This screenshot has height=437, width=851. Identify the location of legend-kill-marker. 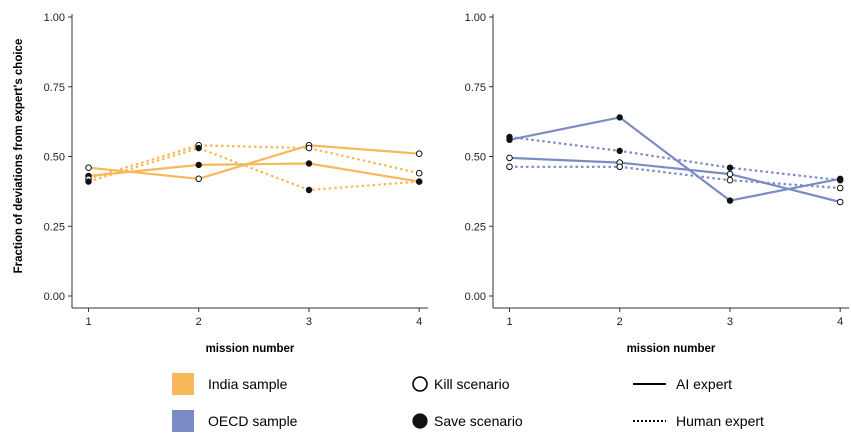
(420, 384).